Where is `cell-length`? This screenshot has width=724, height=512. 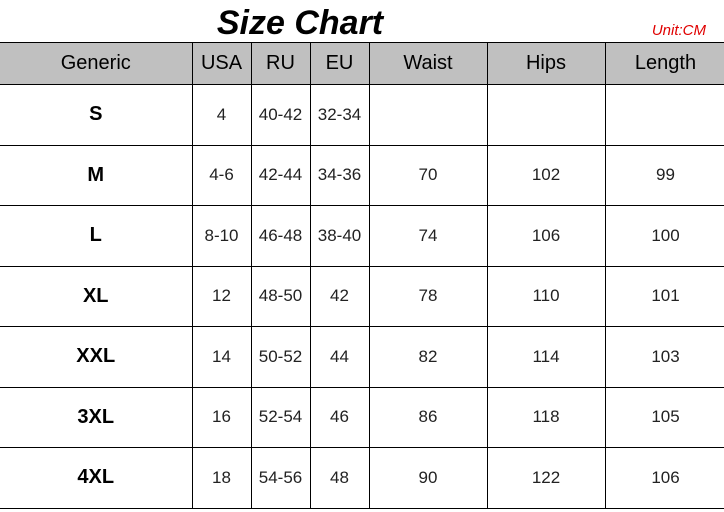
cell-length is located at coordinates (664, 115).